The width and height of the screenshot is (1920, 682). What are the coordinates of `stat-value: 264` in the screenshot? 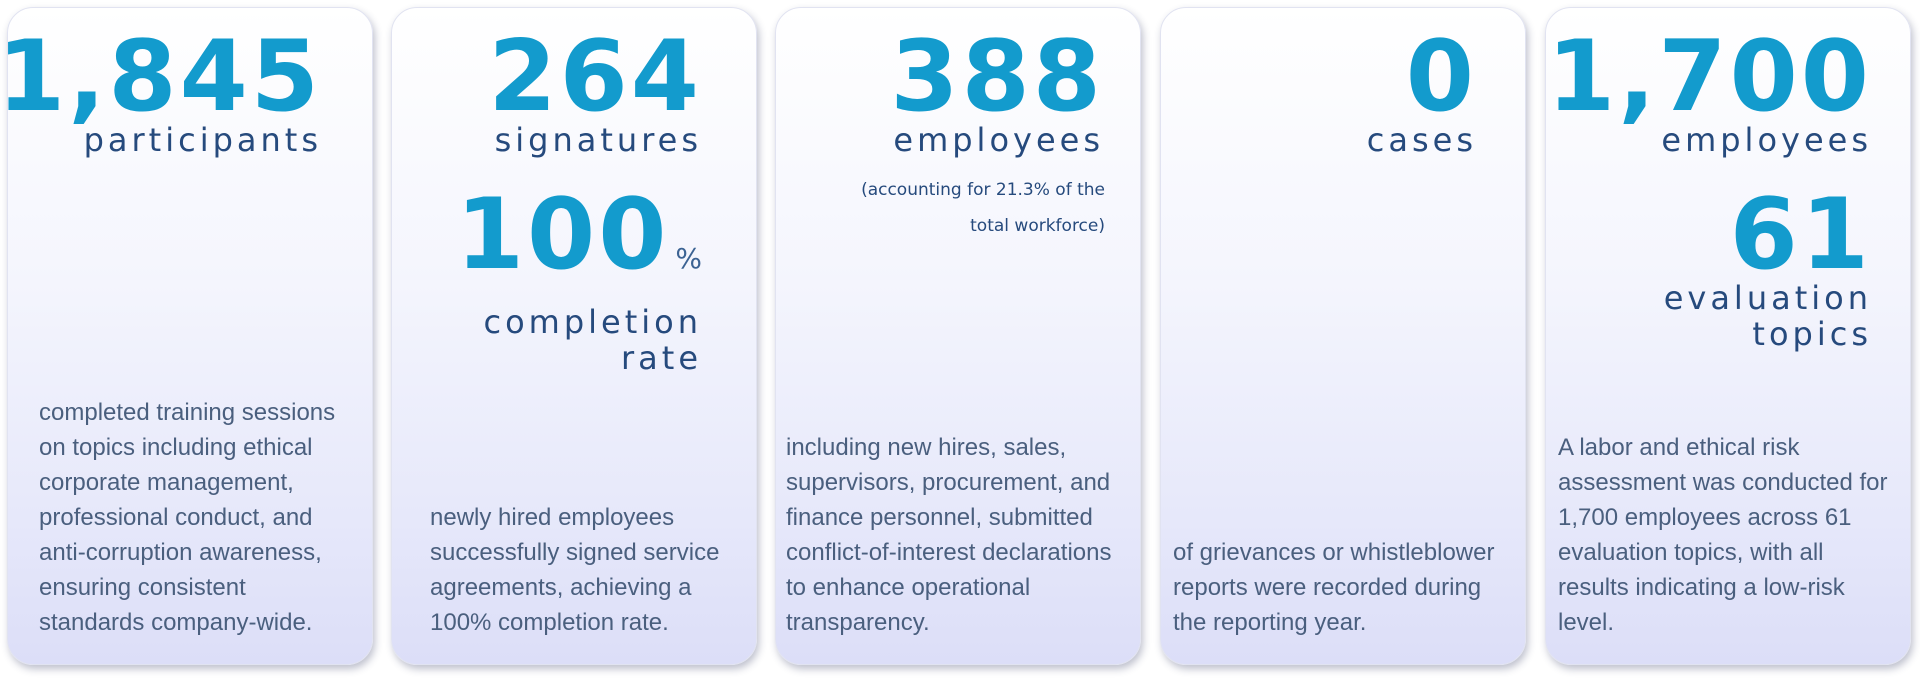 It's located at (595, 77).